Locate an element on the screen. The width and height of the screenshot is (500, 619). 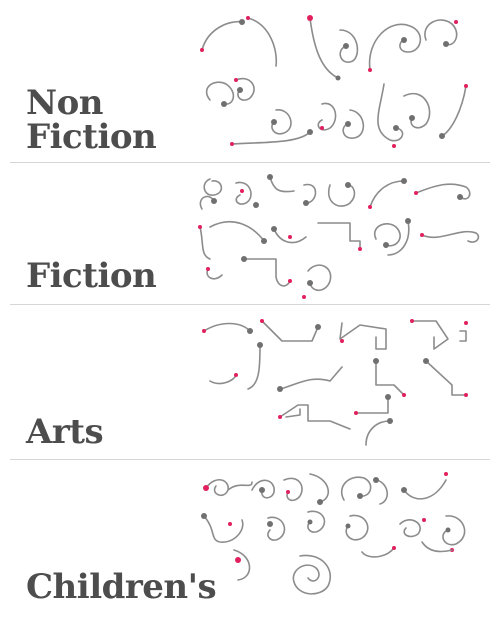
childrens-glyphs is located at coordinates (333, 533).